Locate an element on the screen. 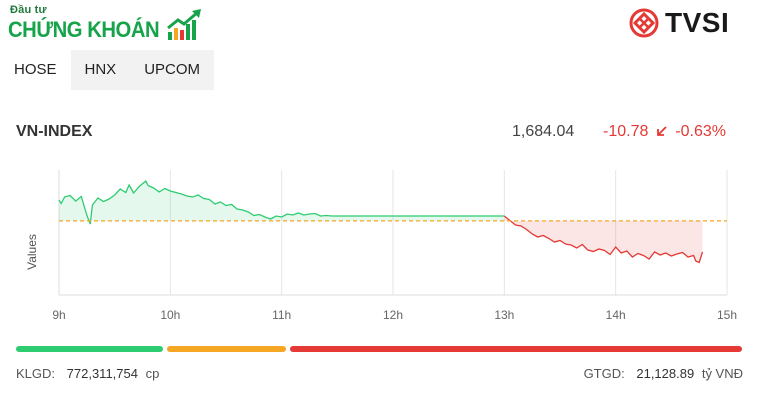 This screenshot has width=761, height=400. value-unit: tỷ VNĐ is located at coordinates (722, 373).